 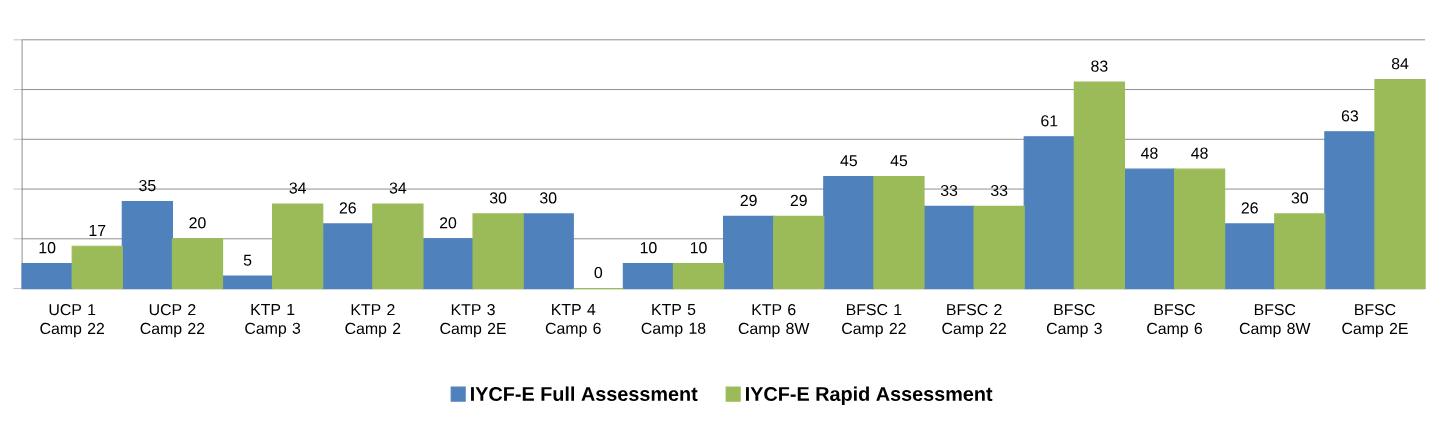 I want to click on data-label: 63, so click(x=1350, y=116).